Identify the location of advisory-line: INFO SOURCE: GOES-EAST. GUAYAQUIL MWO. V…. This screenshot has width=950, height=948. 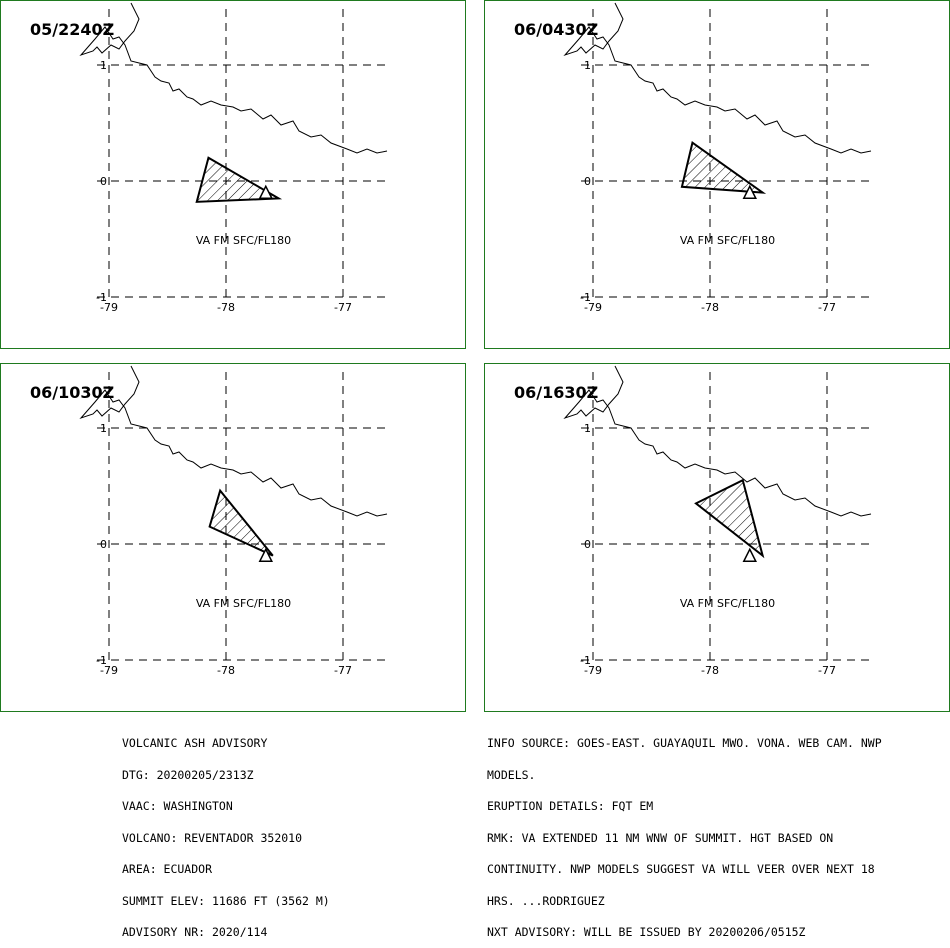
(684, 743).